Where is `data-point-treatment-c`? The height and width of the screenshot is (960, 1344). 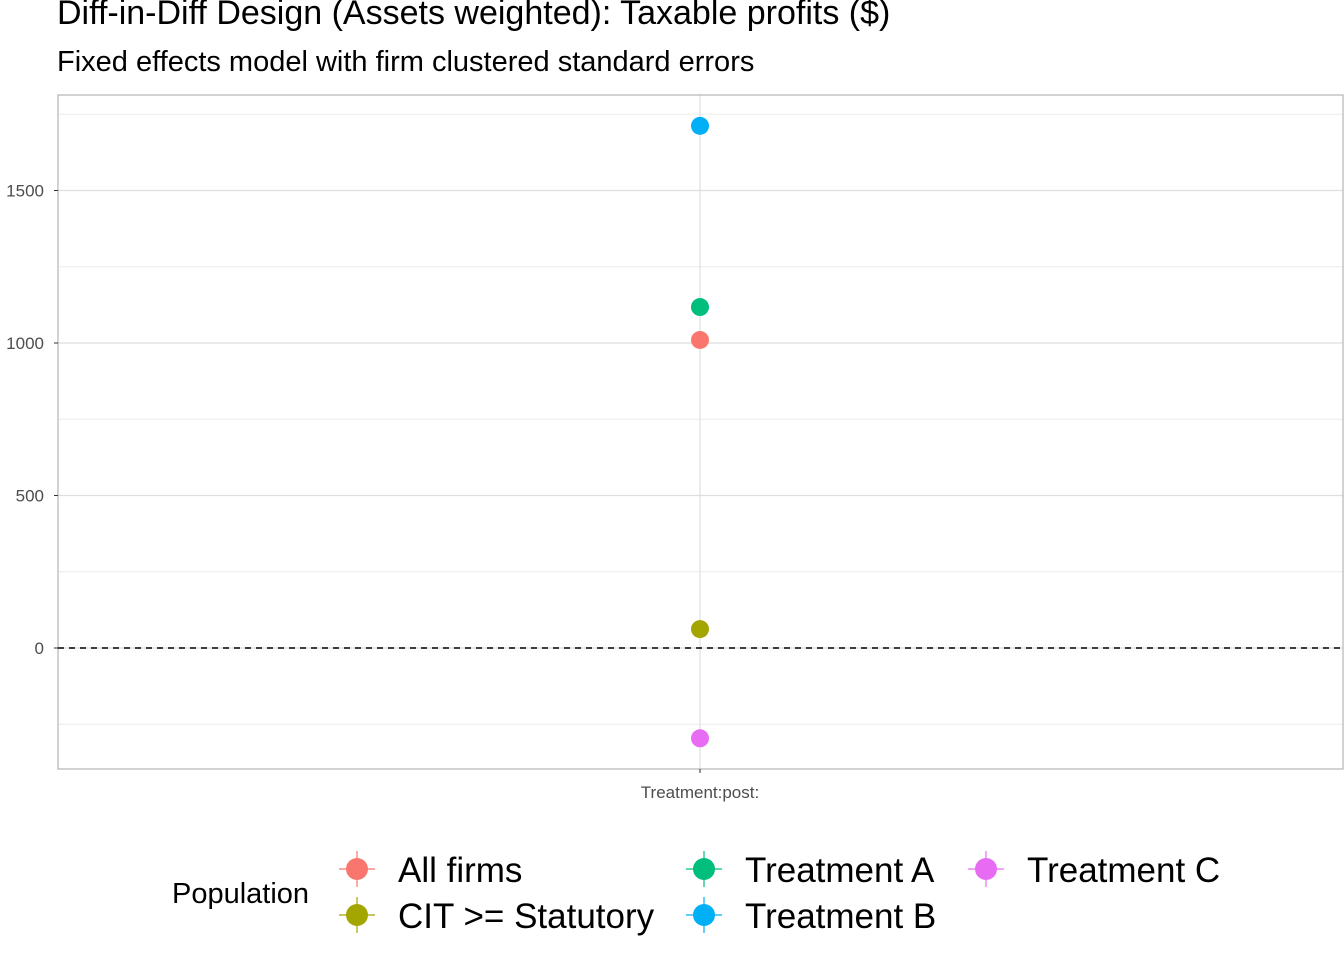 data-point-treatment-c is located at coordinates (700, 738).